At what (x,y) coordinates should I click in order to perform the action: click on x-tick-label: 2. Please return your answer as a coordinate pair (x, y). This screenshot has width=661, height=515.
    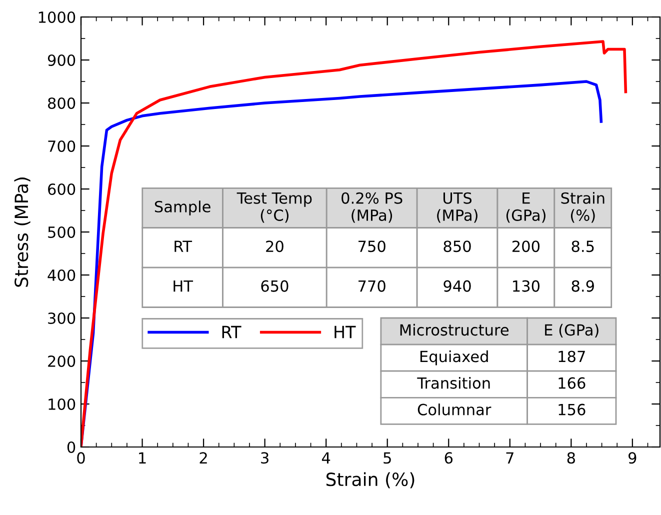
    Looking at the image, I should click on (203, 458).